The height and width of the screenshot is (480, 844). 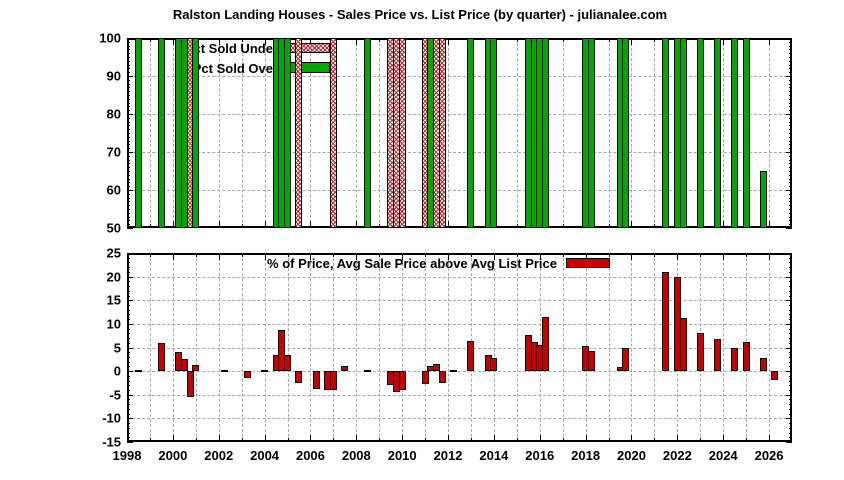 I want to click on bar-red-2021.5, so click(x=666, y=321).